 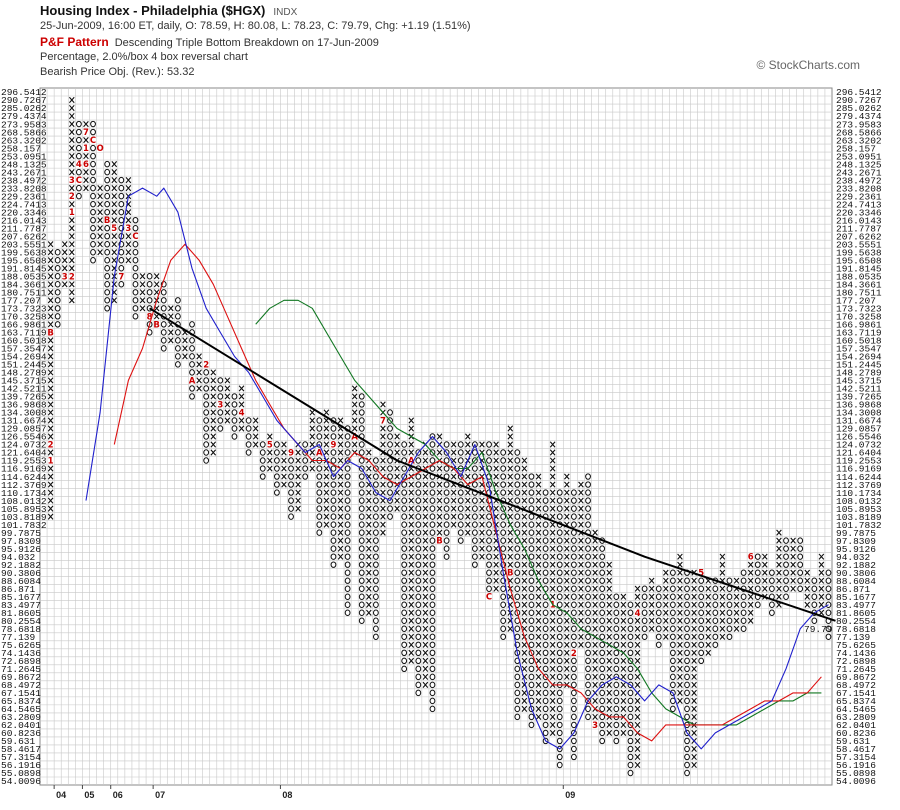 What do you see at coordinates (72, 196) in the screenshot?
I see `month-marker-bg` at bounding box center [72, 196].